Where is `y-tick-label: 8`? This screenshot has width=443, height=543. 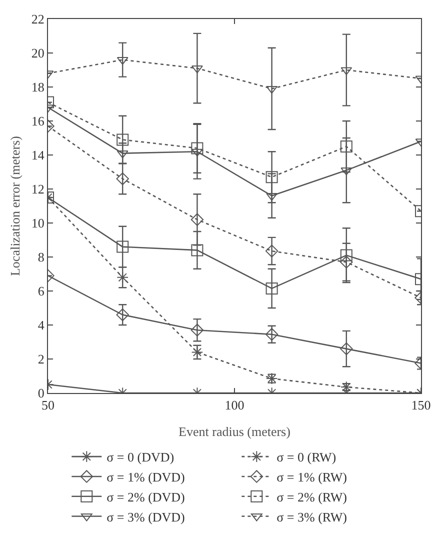
y-tick-label: 8 is located at coordinates (41, 257).